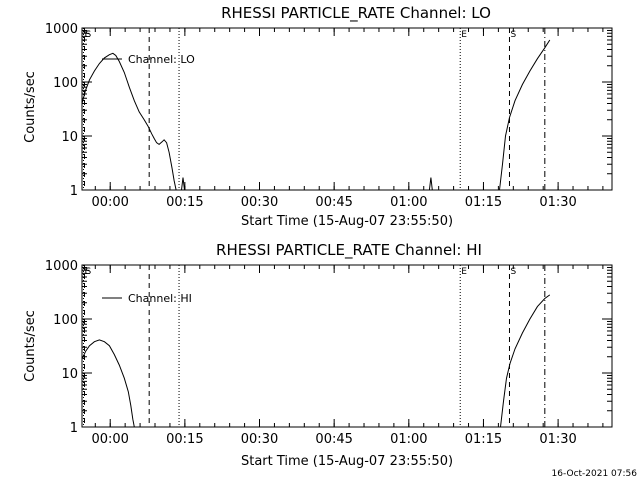 This screenshot has width=640, height=480. I want to click on lo-x-tick-label: 00:30, so click(259, 202).